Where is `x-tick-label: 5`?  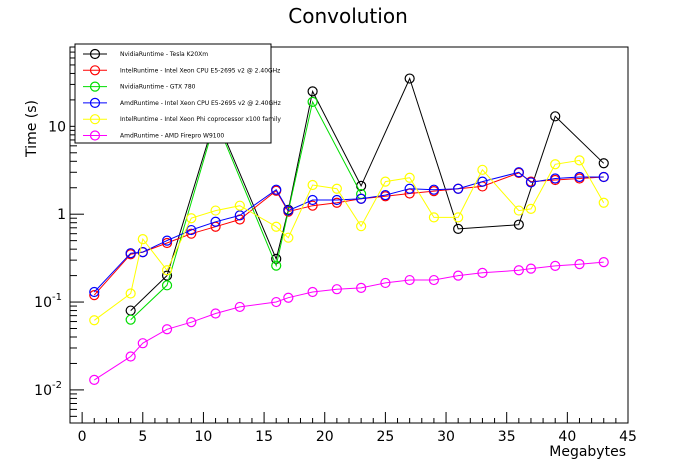
x-tick-label: 5 is located at coordinates (142, 437).